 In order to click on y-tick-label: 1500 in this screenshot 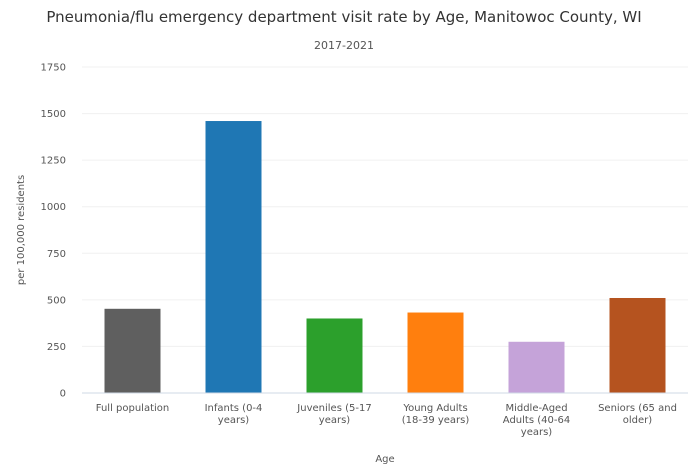, I will do `click(53, 114)`.